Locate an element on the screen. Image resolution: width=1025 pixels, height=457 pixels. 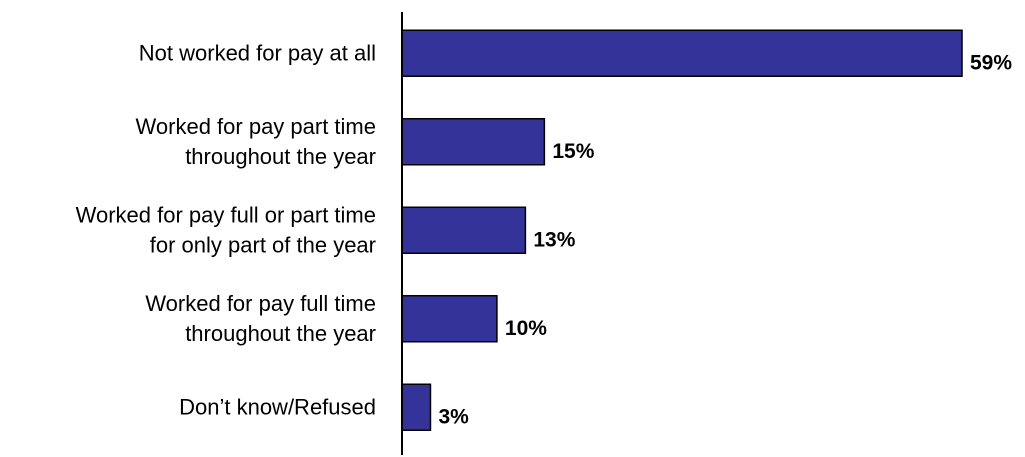
category-label-0-line-0: Not worked for pay at all is located at coordinates (257, 52).